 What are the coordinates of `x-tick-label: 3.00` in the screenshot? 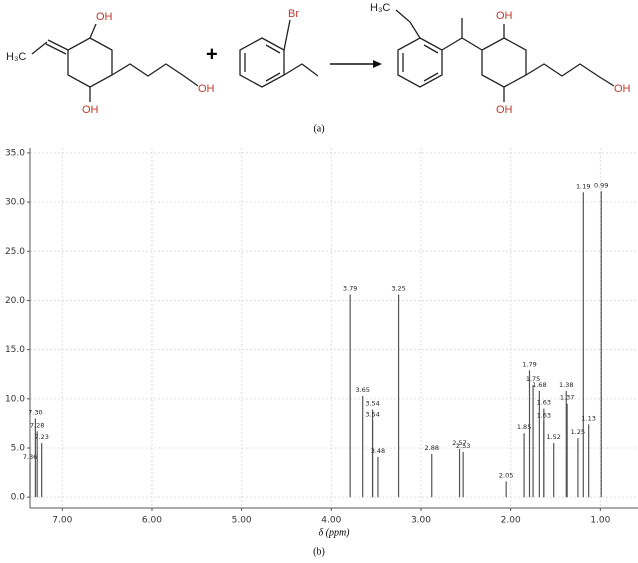 It's located at (421, 521).